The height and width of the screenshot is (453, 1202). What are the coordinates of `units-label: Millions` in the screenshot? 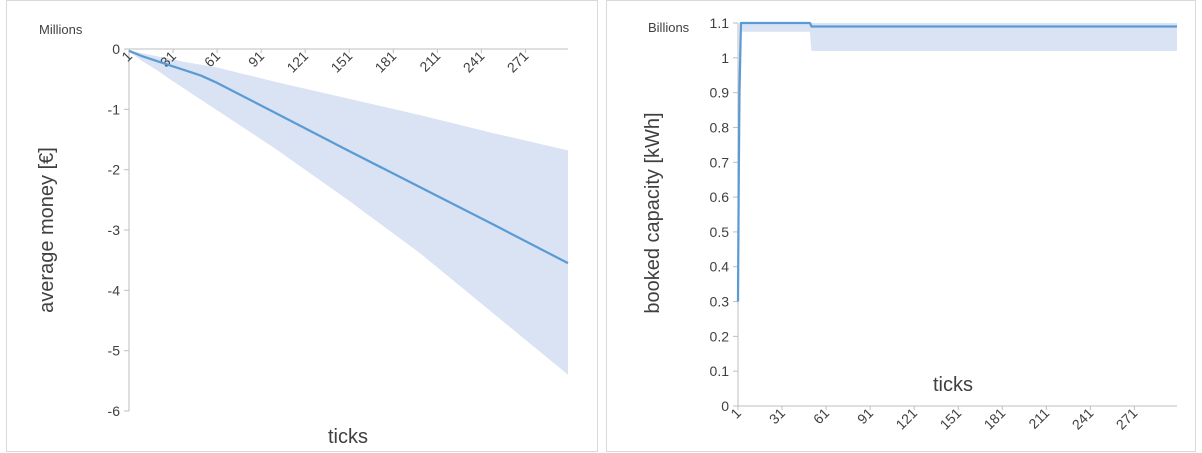 It's located at (61, 29).